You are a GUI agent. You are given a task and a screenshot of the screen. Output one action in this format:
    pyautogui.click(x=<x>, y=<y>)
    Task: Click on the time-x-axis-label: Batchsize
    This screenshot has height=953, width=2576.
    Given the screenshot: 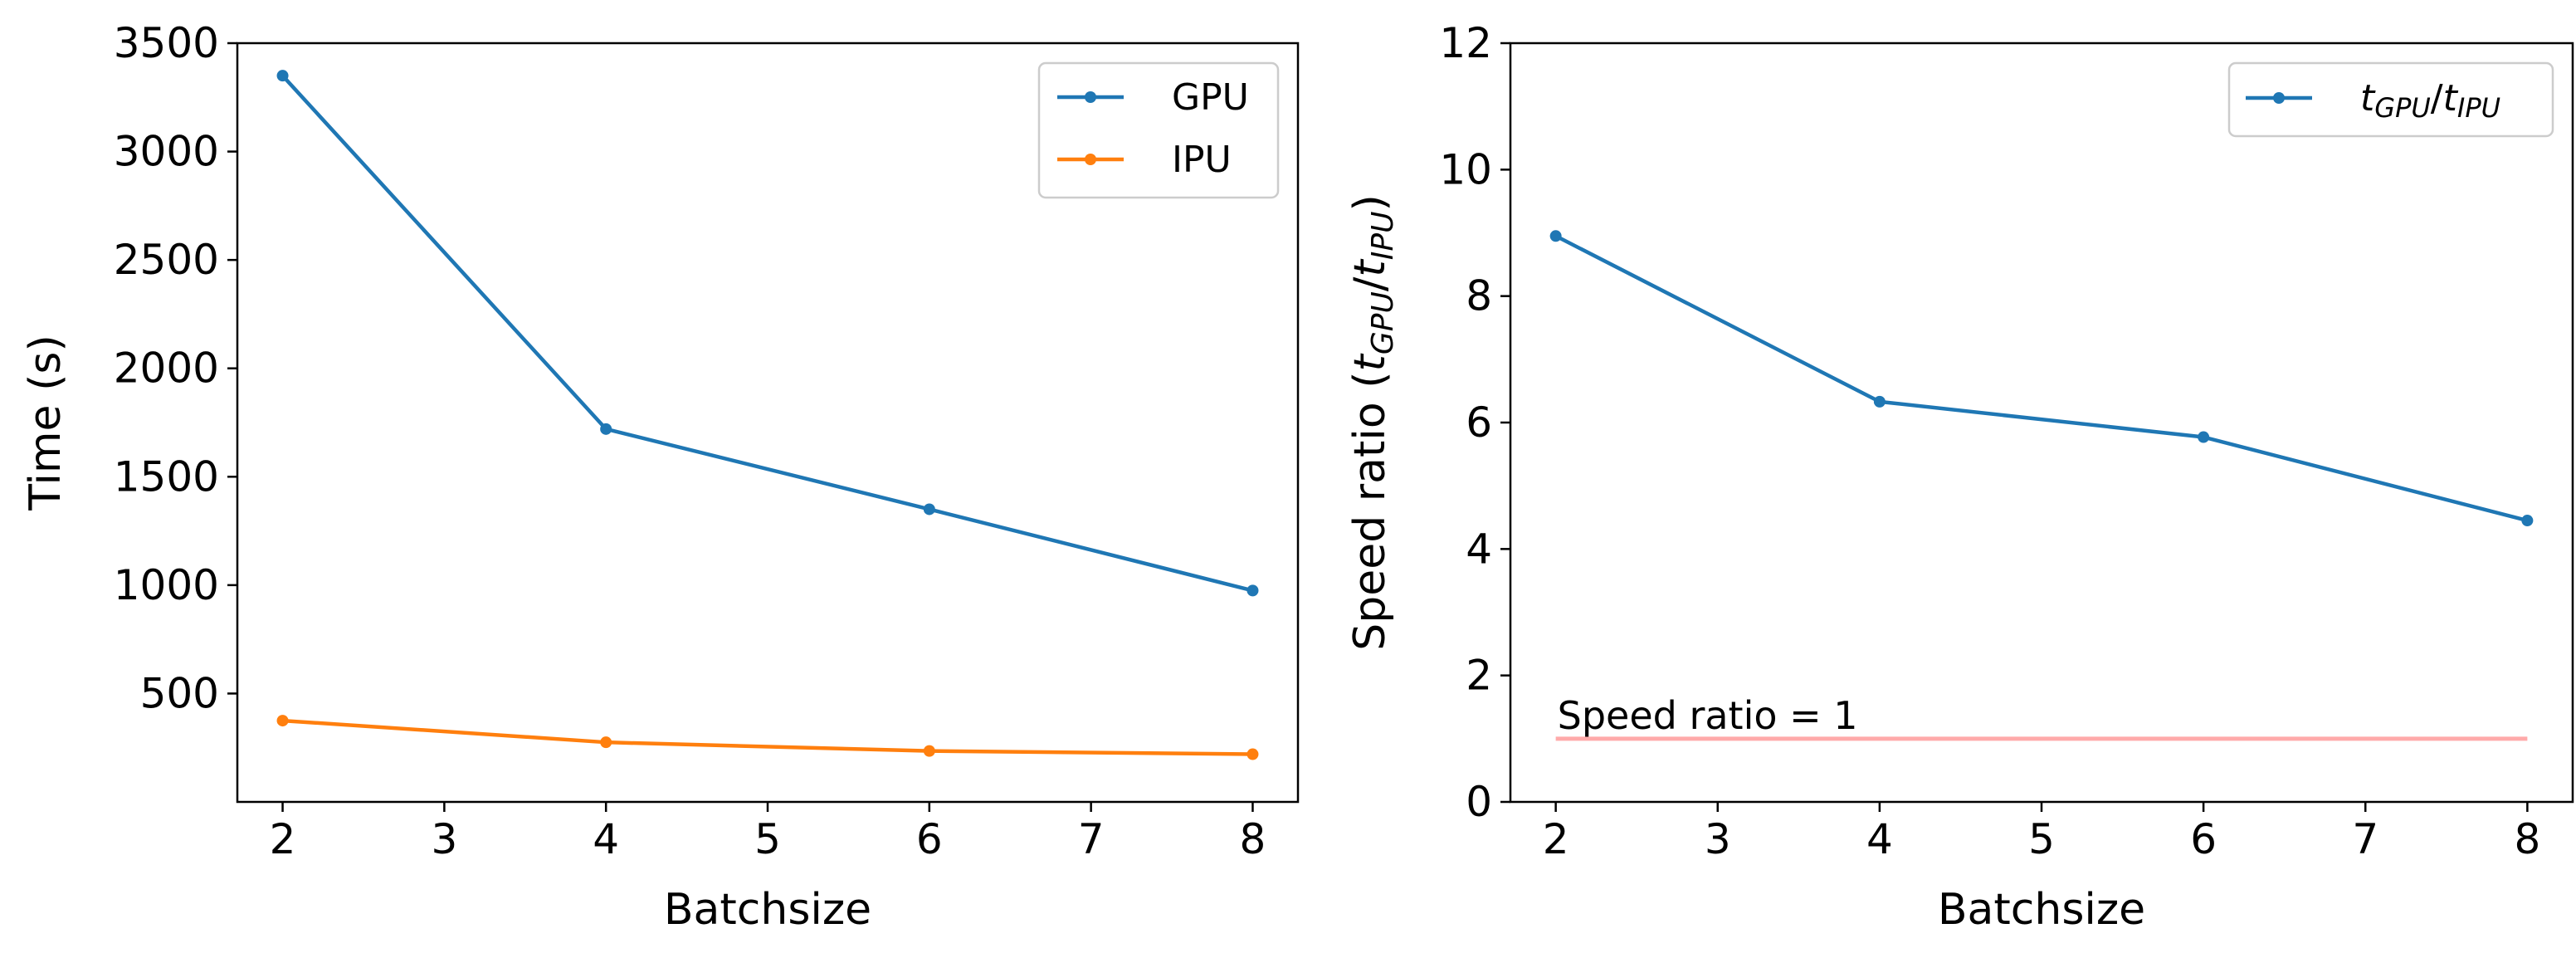 What is the action you would take?
    pyautogui.click(x=768, y=910)
    